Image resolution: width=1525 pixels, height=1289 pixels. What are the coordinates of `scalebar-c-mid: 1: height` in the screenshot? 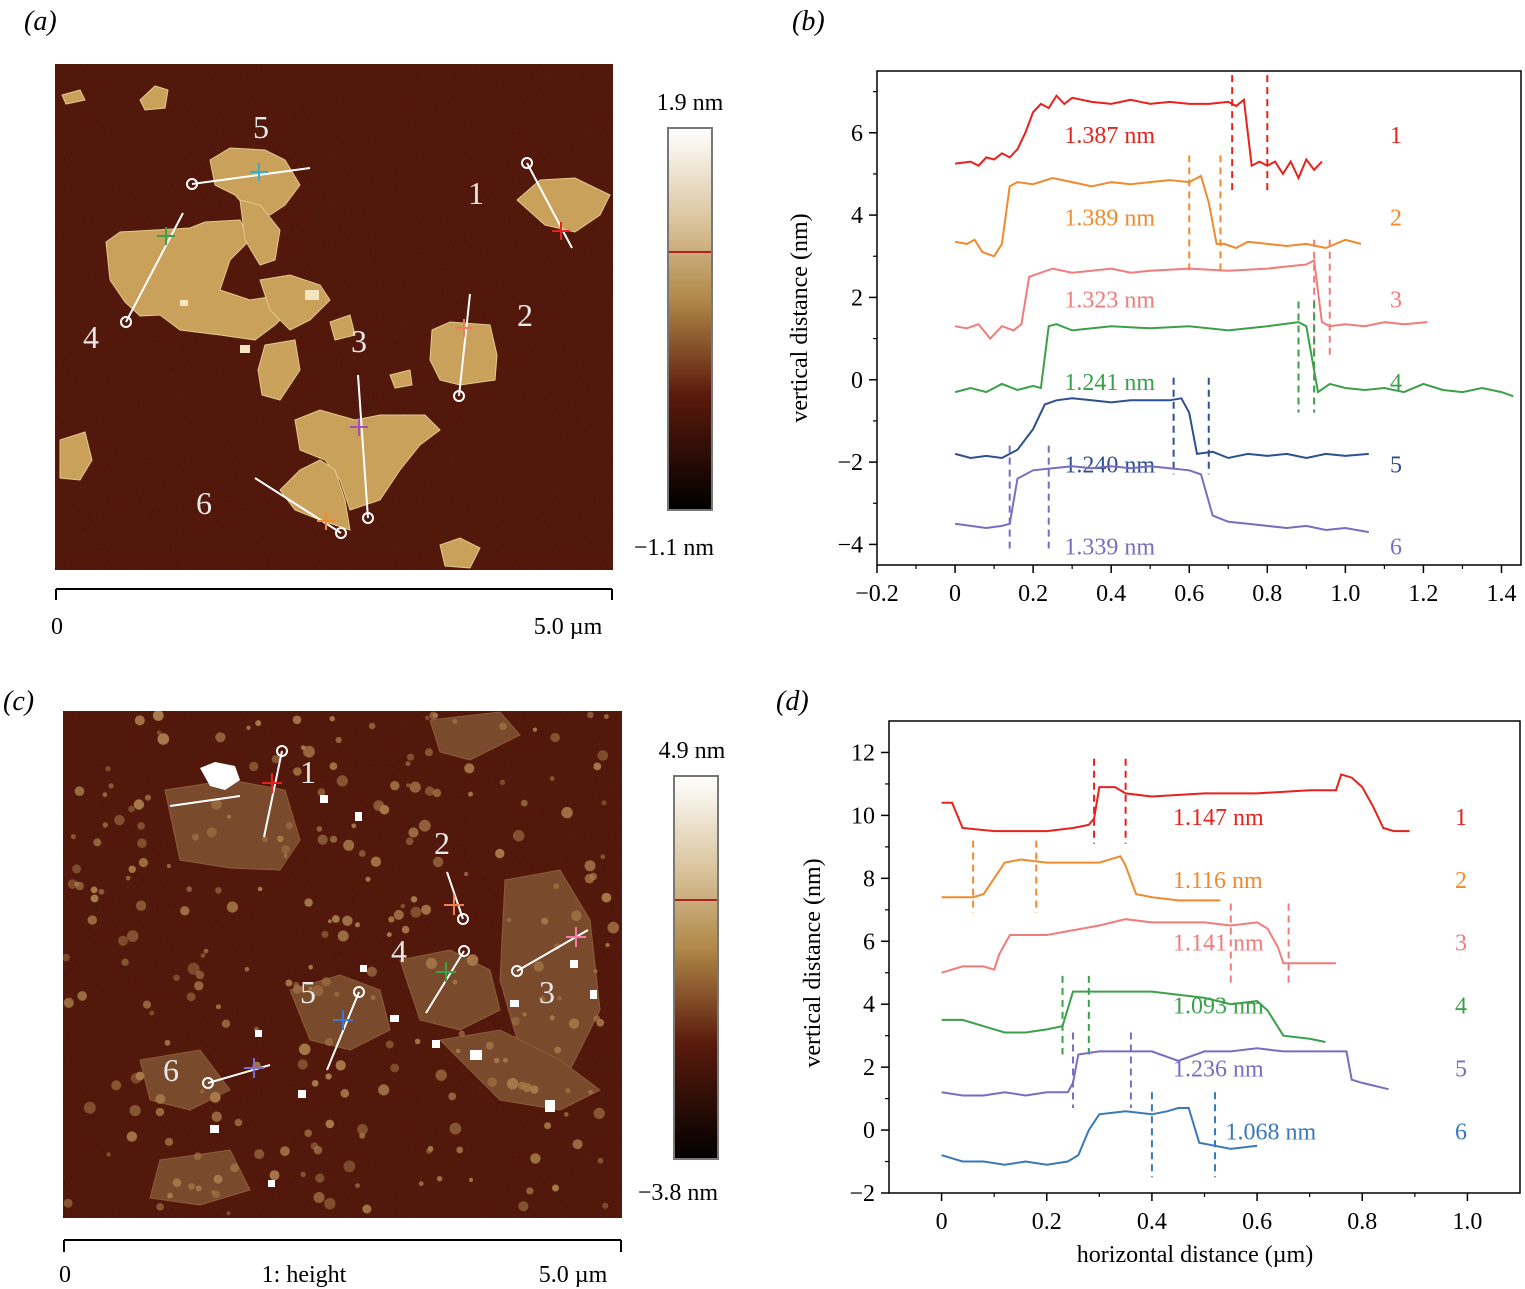 It's located at (304, 1275).